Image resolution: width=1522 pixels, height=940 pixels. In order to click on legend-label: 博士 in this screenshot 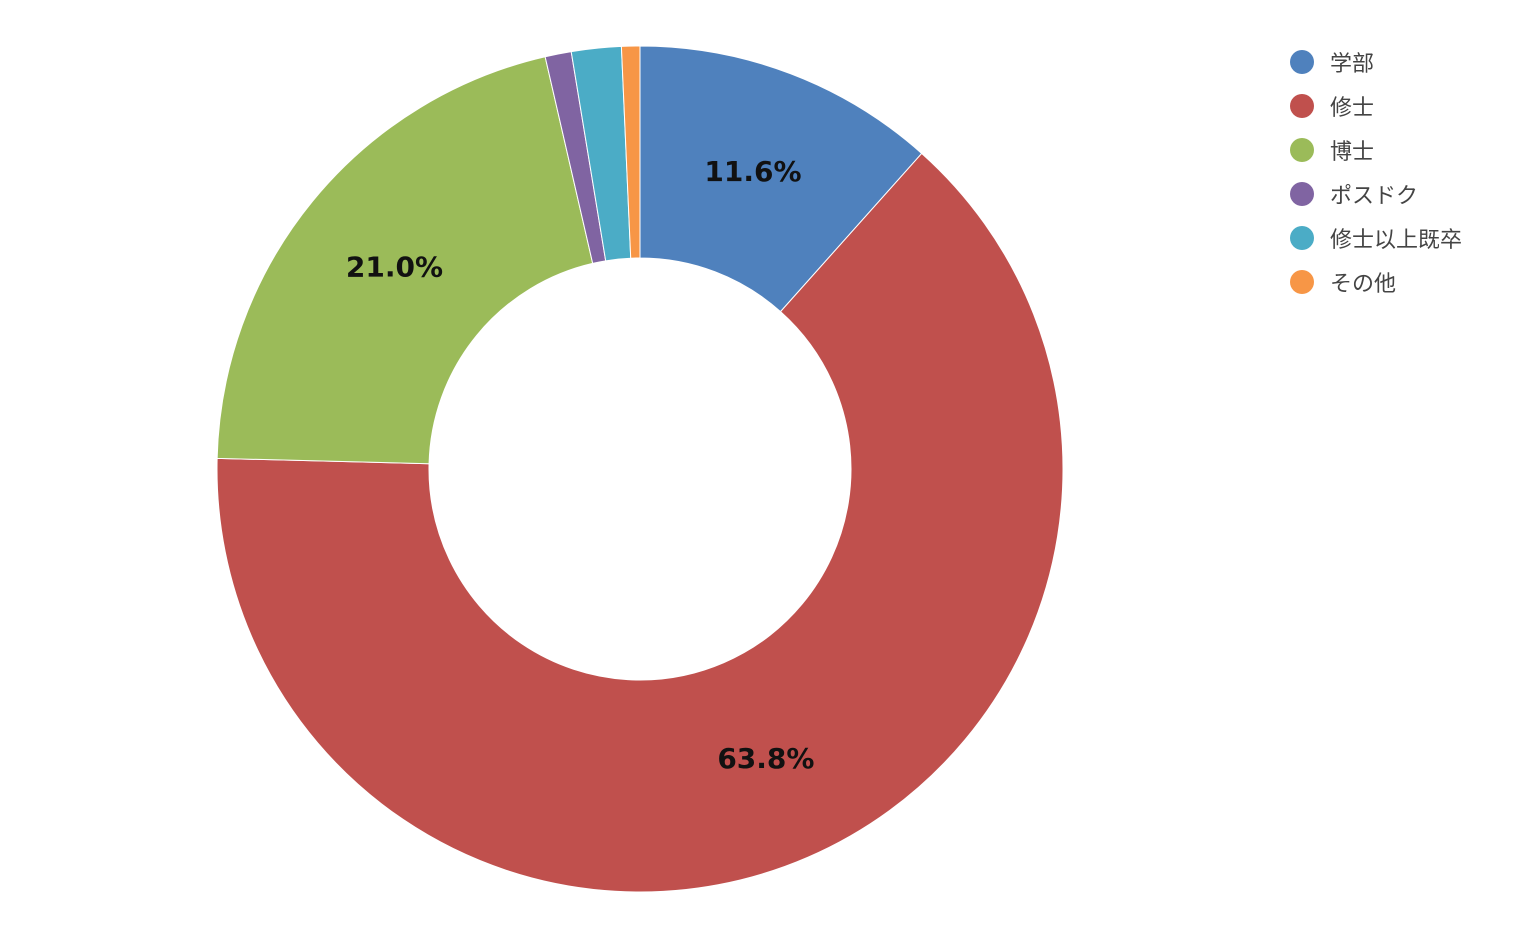, I will do `click(1352, 152)`.